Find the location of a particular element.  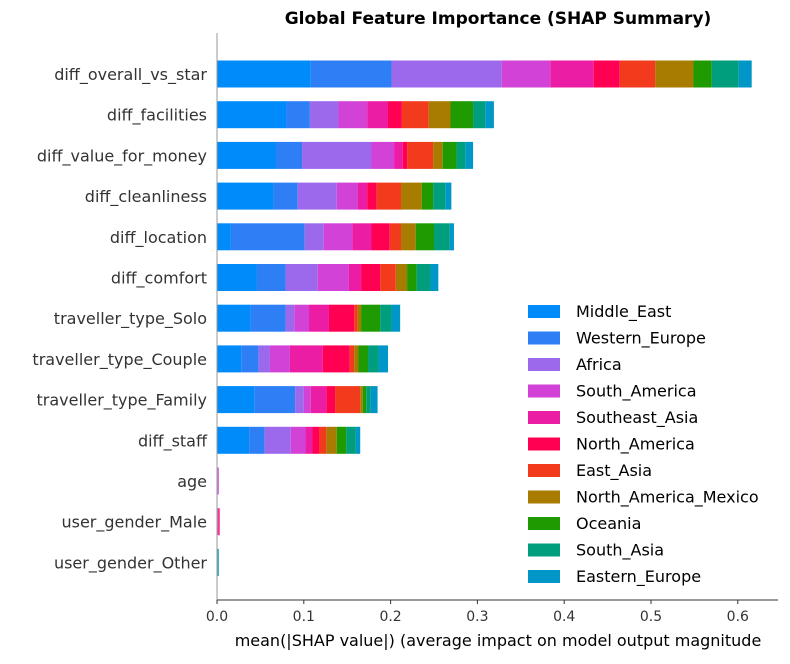

bar-segment-diff_location-North_America_Mexico is located at coordinates (408, 237).